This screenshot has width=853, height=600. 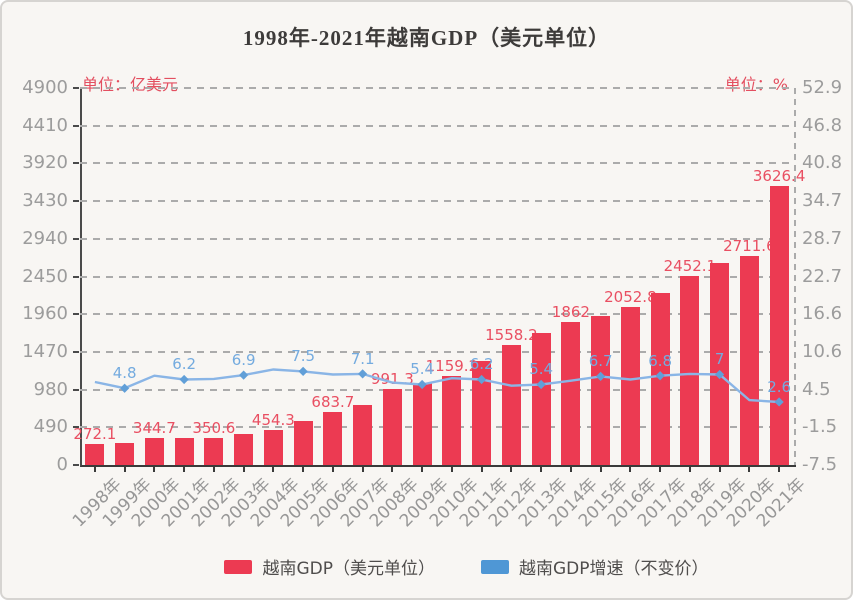 What do you see at coordinates (62, 464) in the screenshot?
I see `y-axis-tick-label-left: 0` at bounding box center [62, 464].